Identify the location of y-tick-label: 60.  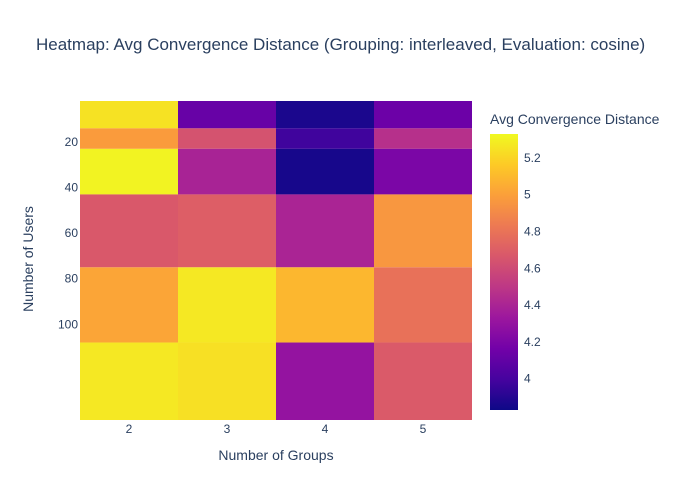
(72, 233).